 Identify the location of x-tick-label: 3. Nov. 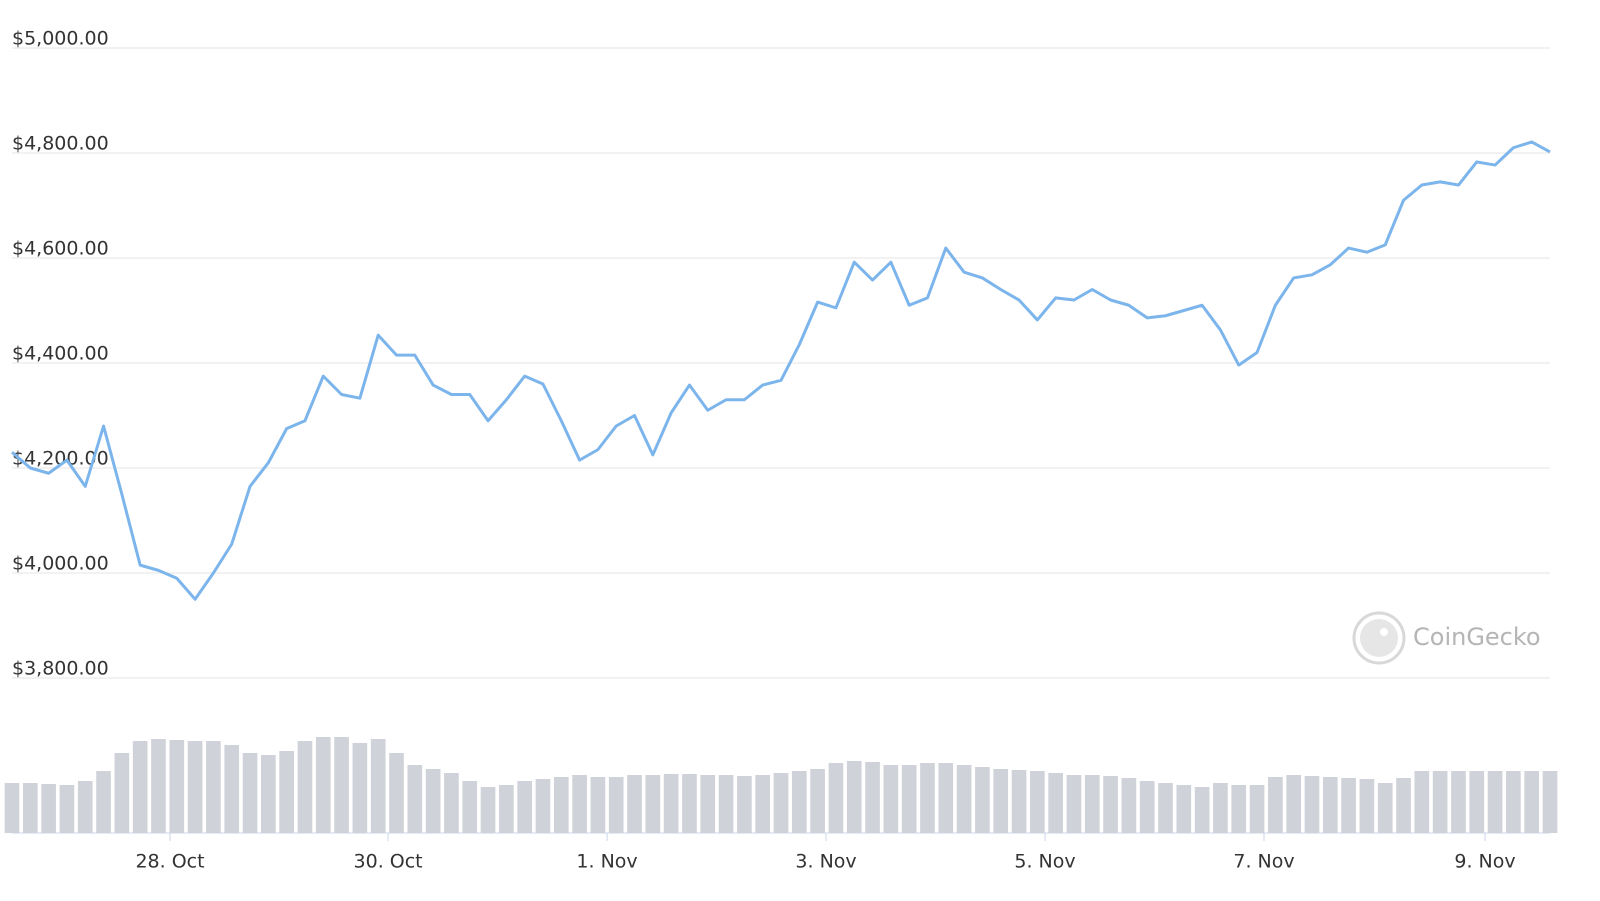
(825, 862).